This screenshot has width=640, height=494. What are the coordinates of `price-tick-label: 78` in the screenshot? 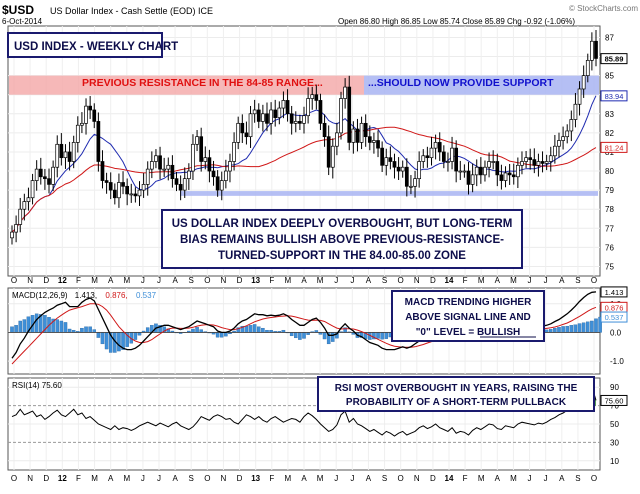 It's located at (609, 209).